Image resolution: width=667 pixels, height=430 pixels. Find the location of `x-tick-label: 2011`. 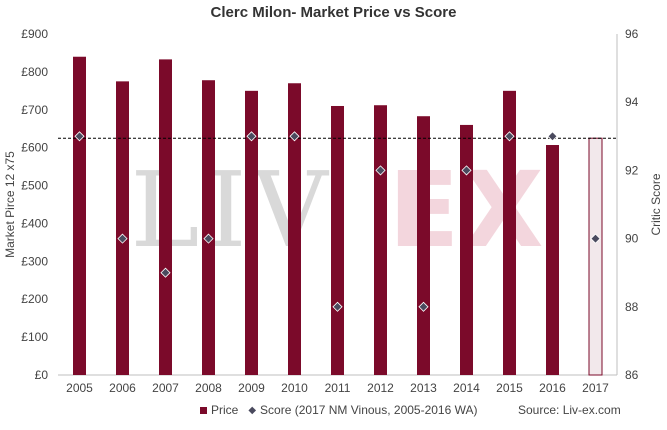

x-tick-label: 2011 is located at coordinates (338, 388).